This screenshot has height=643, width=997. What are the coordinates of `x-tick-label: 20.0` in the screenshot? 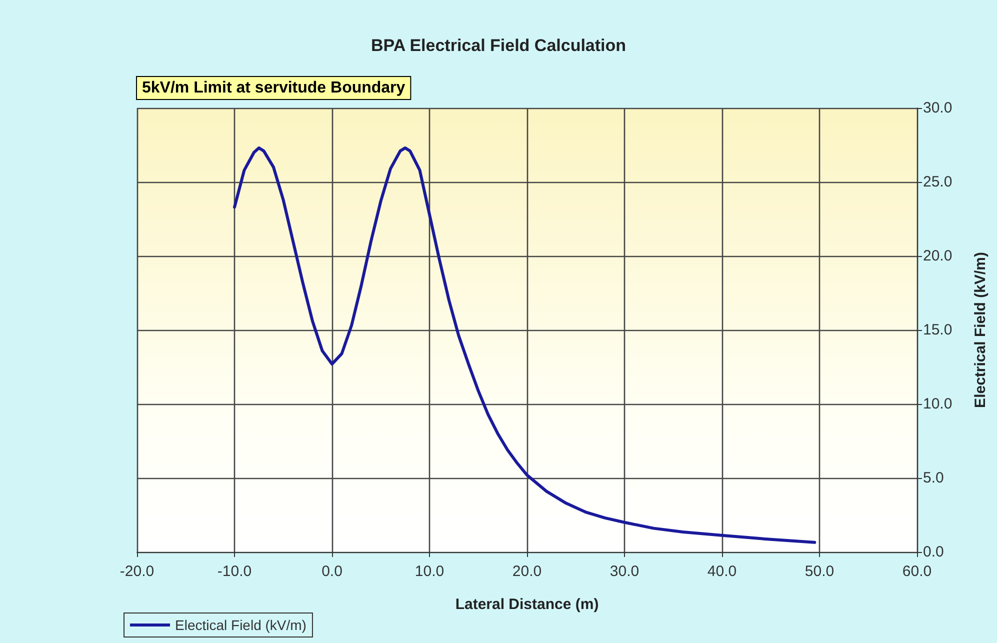 It's located at (527, 571).